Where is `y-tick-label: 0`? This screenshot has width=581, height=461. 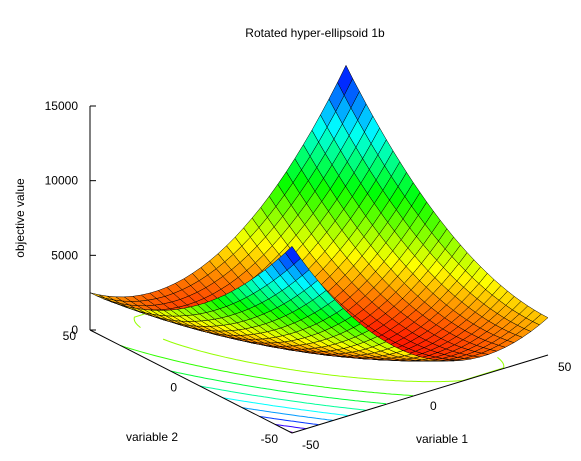 y-tick-label: 0 is located at coordinates (173, 388).